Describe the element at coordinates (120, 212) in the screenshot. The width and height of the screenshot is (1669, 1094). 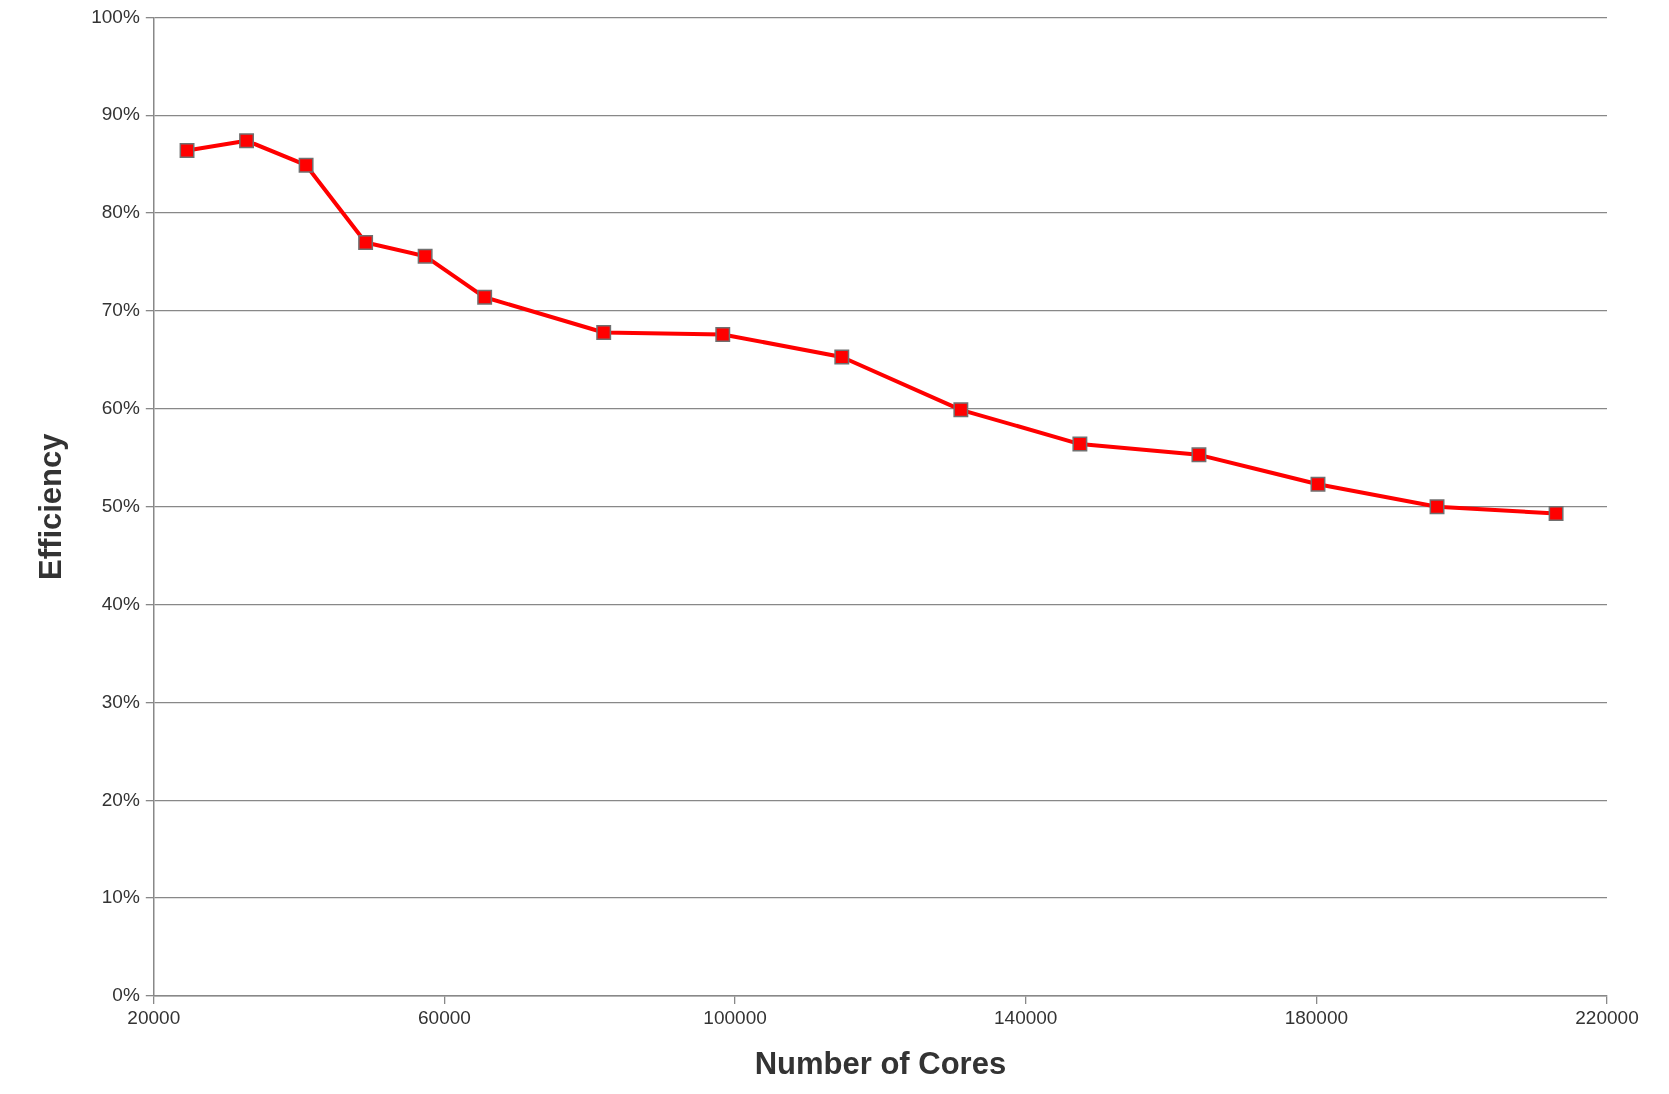
I see `y-tick-label: 80%` at that location.